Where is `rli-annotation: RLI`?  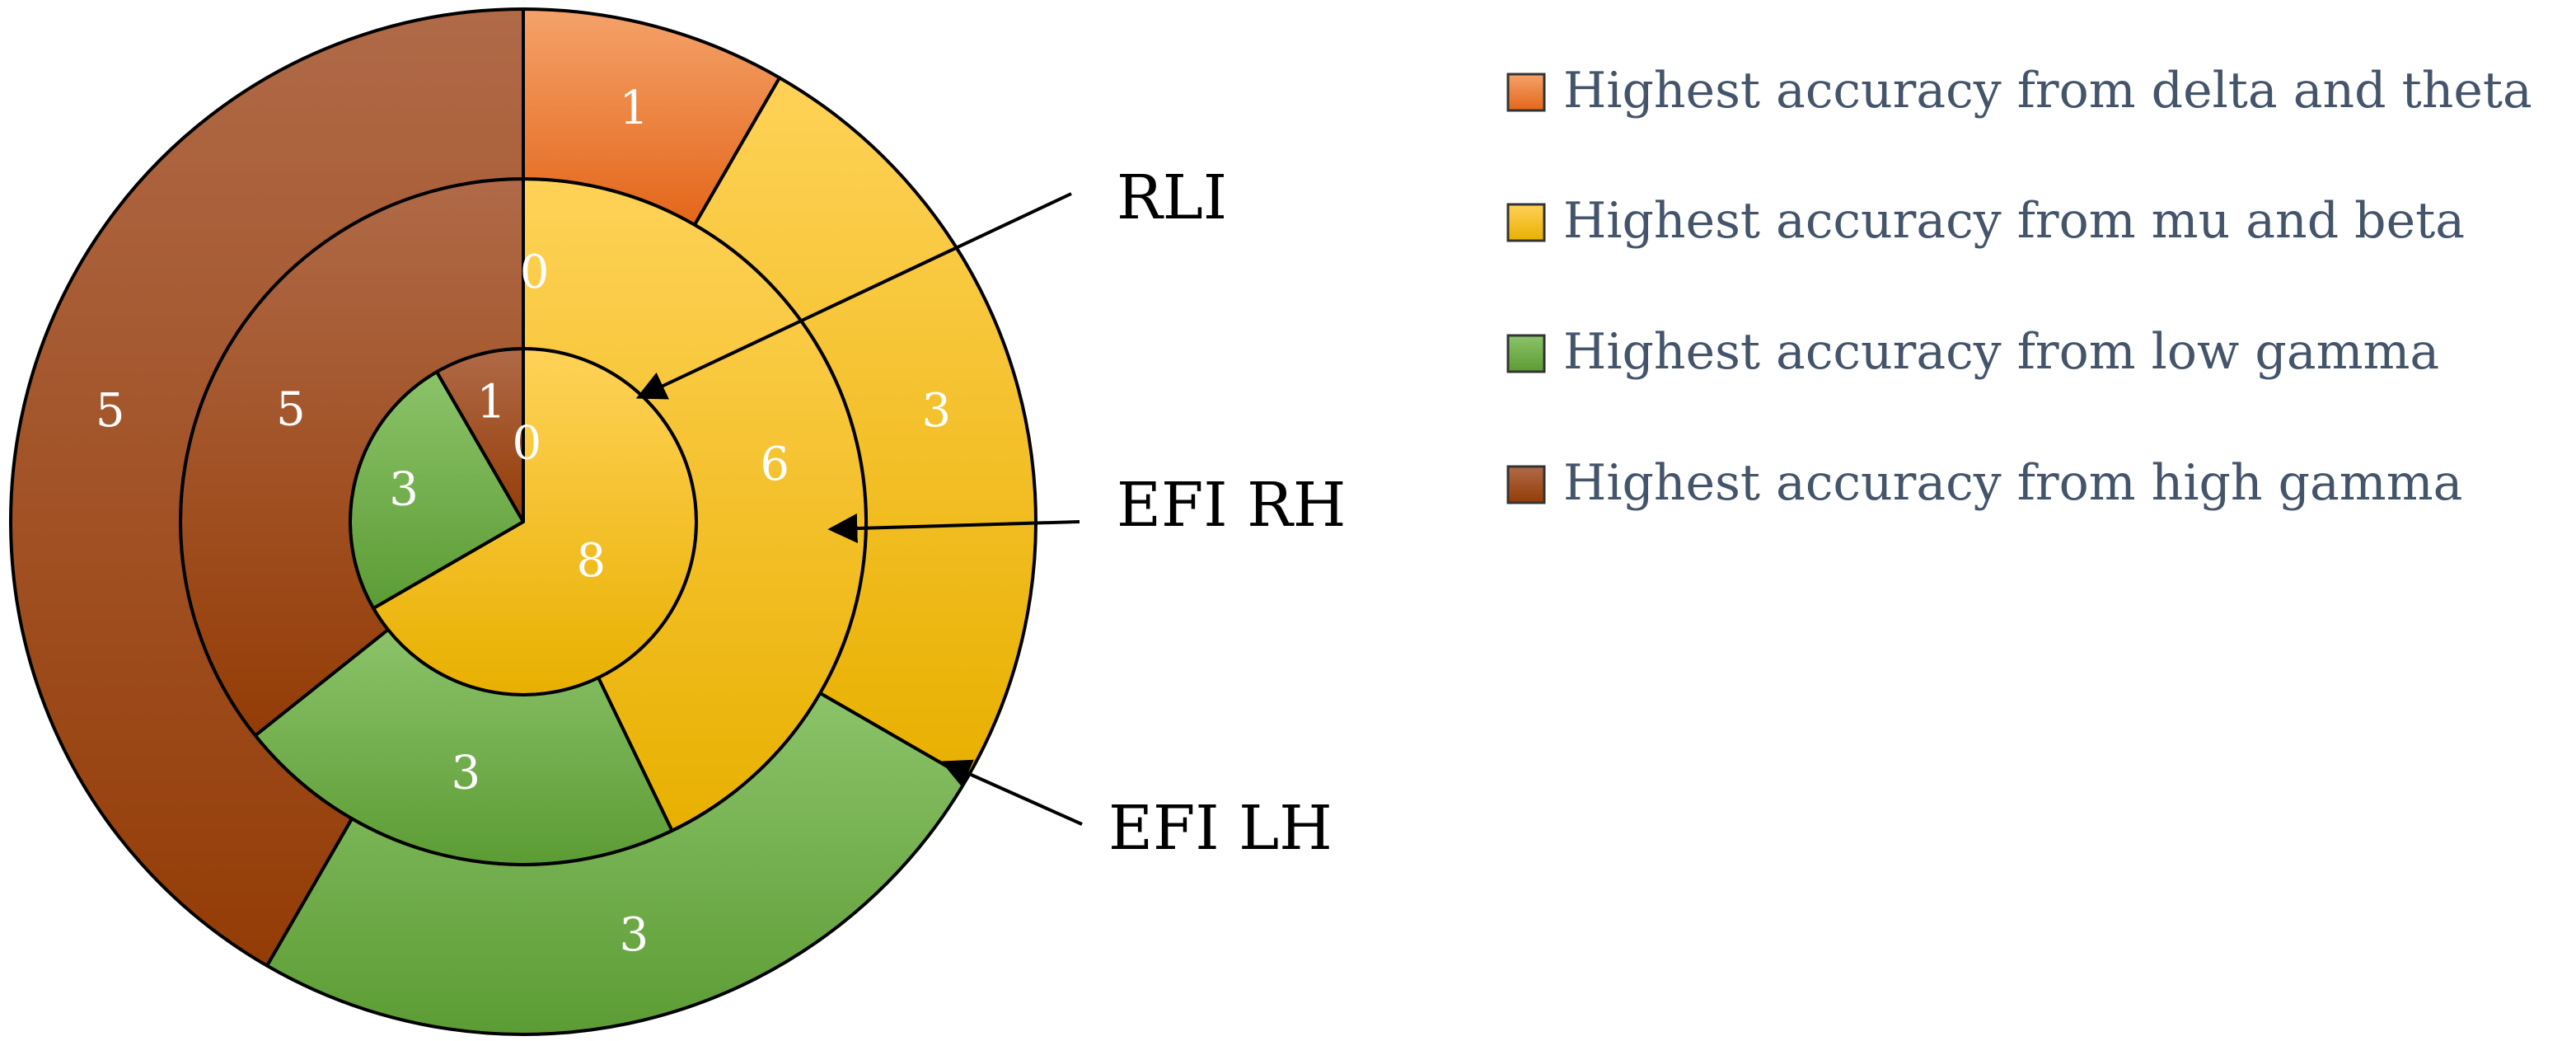
rli-annotation: RLI is located at coordinates (1172, 197).